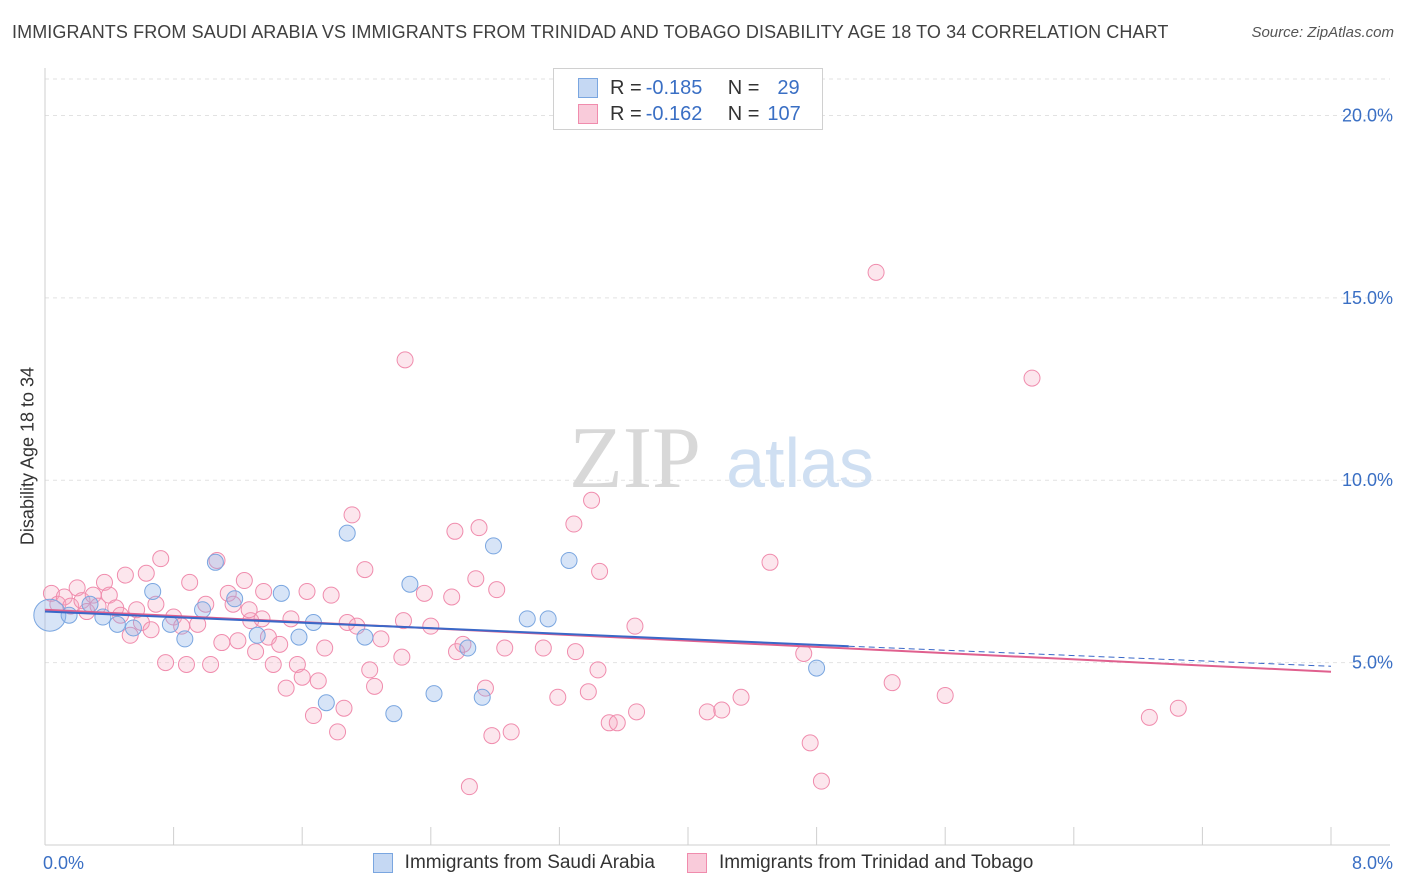 The height and width of the screenshot is (892, 1406). I want to click on y-tick-label: 5.0%, so click(1372, 663).